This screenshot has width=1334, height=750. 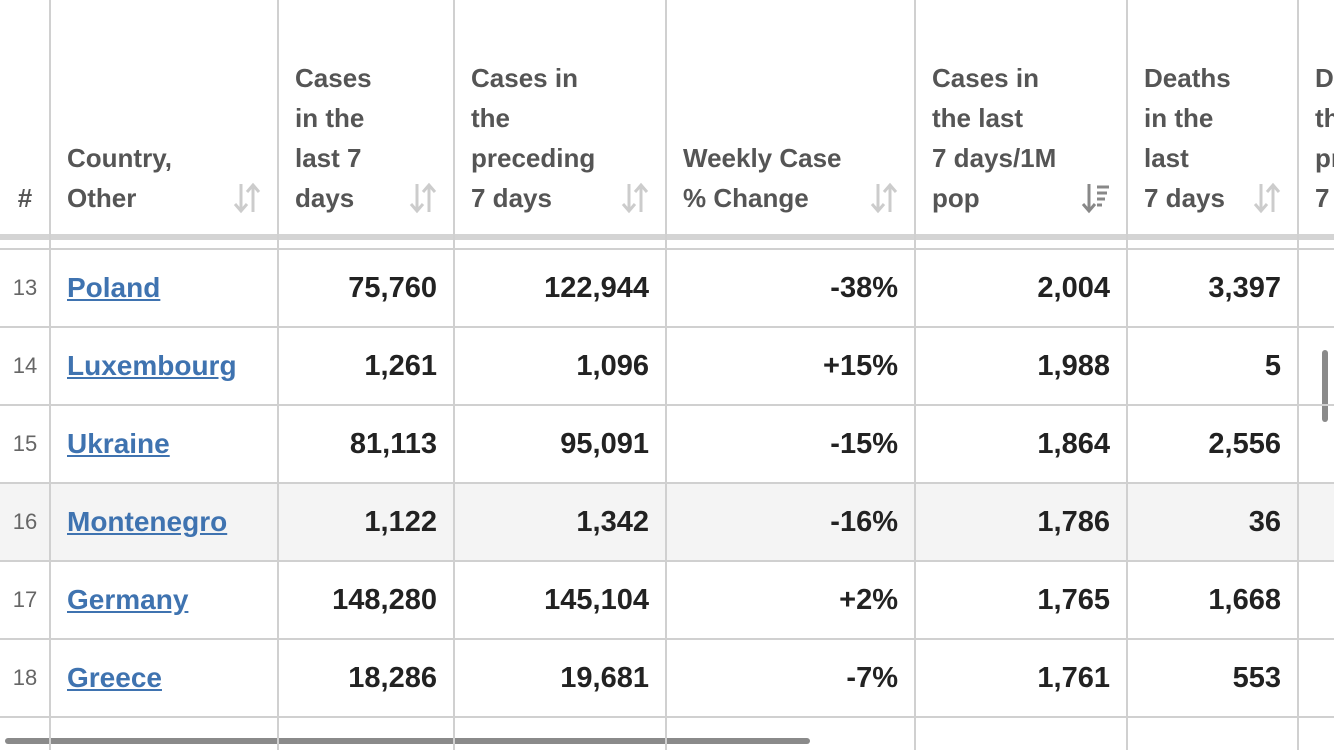 I want to click on country-cell: Greece, so click(x=164, y=678).